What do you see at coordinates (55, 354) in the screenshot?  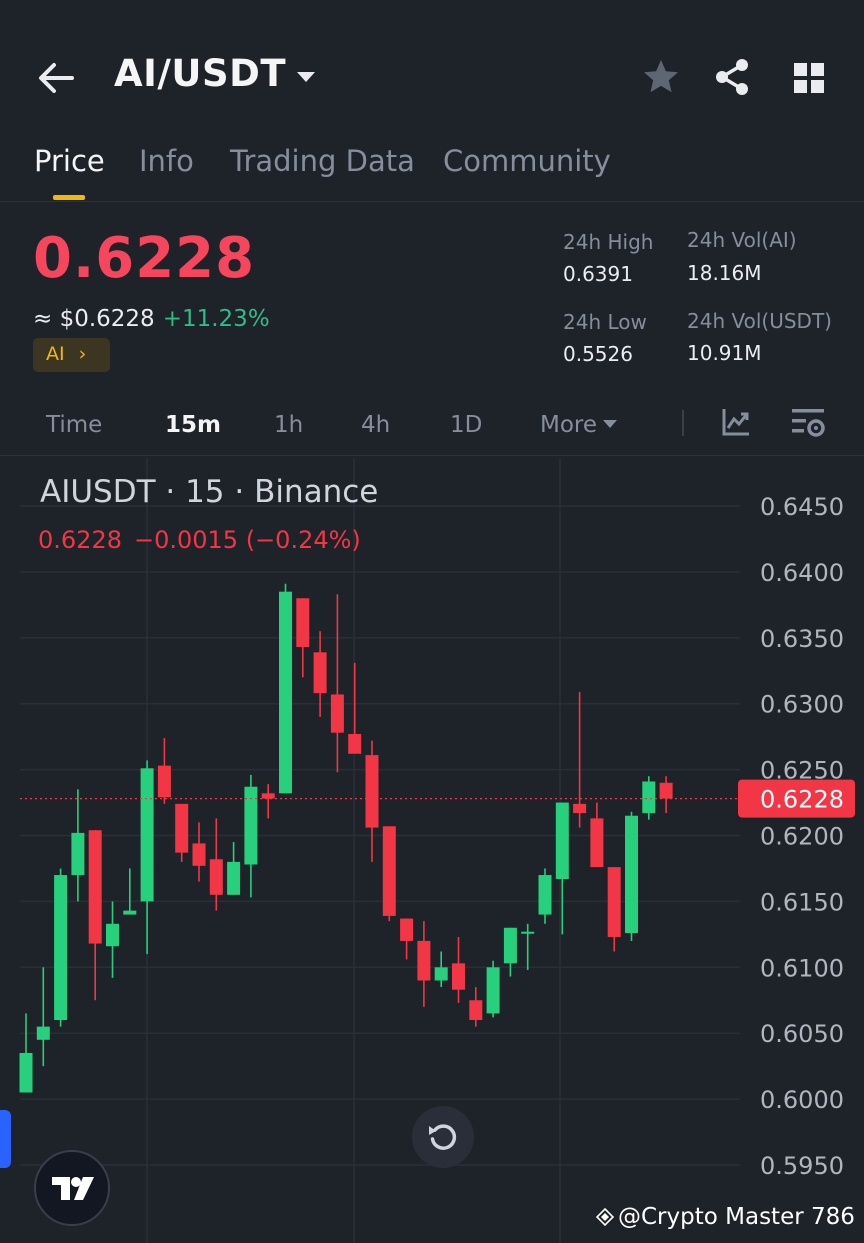 I see `ai-tag-label: AI` at bounding box center [55, 354].